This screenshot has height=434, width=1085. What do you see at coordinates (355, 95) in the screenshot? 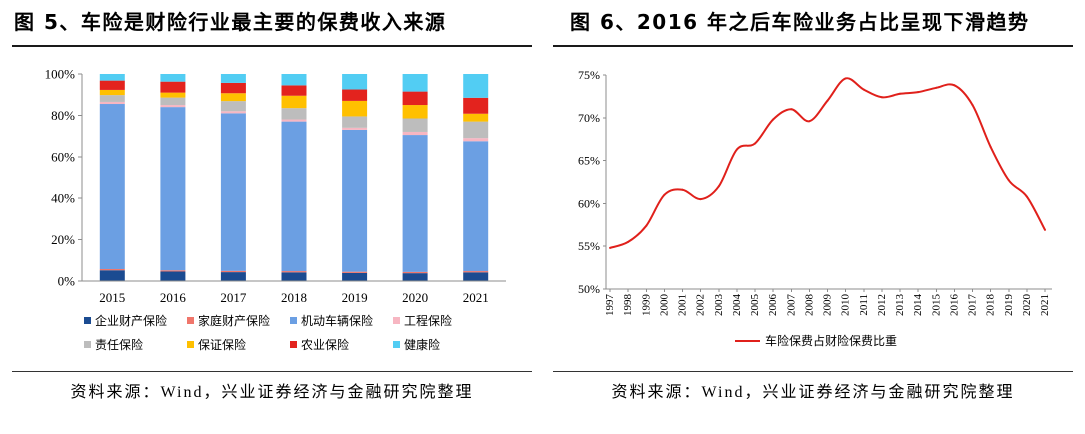
I see `bar-agriculture-2019` at bounding box center [355, 95].